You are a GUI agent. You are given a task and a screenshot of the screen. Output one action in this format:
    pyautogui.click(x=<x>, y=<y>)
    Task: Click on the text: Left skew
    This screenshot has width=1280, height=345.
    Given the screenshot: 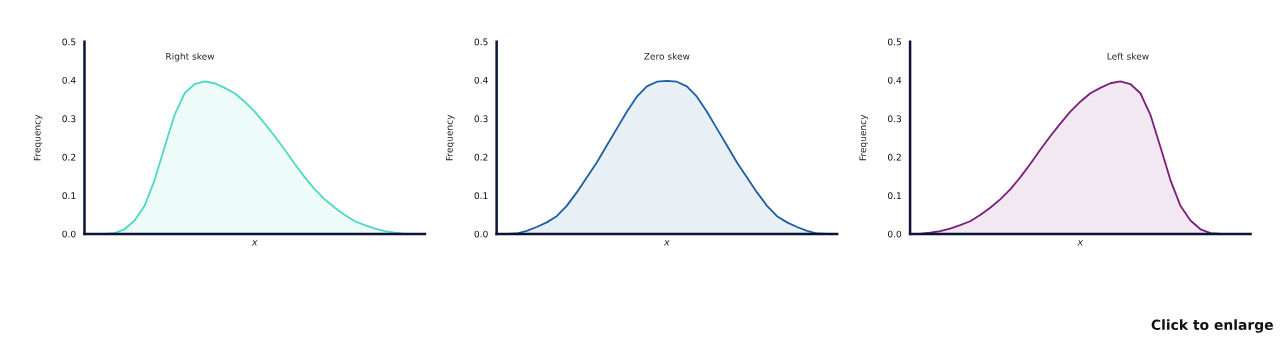 What is the action you would take?
    pyautogui.click(x=1128, y=56)
    